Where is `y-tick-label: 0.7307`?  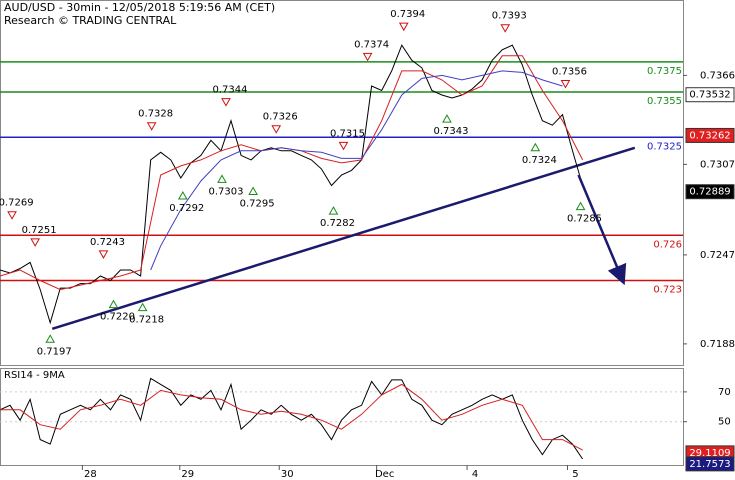
y-tick-label: 0.7307 is located at coordinates (717, 164).